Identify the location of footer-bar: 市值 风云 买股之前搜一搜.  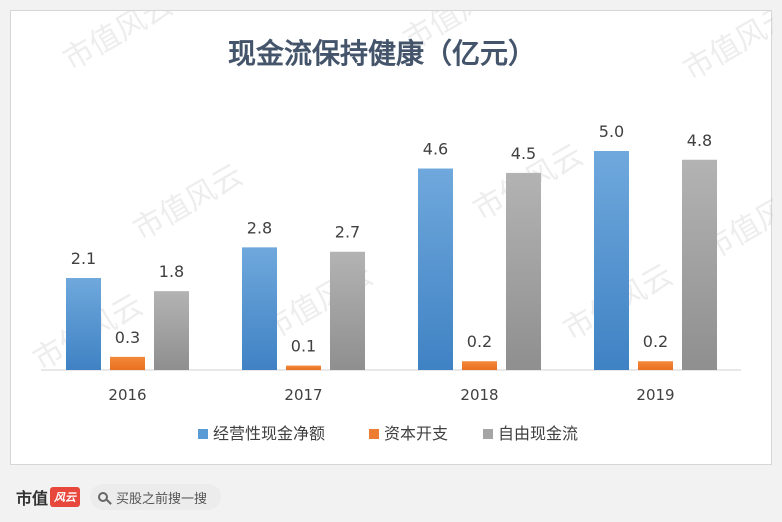
(391, 497).